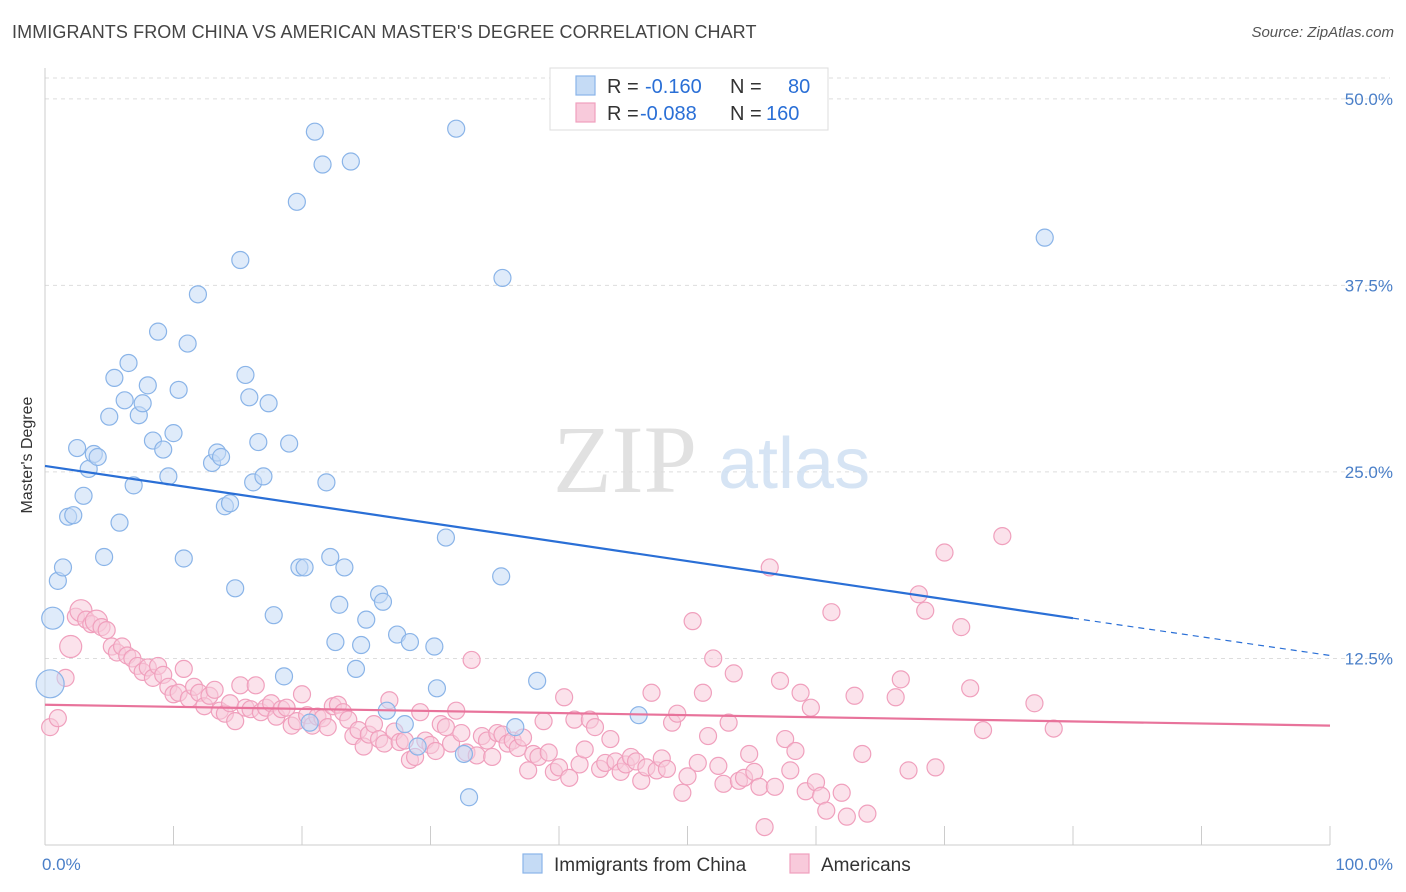 This screenshot has width=1406, height=892. Describe the element at coordinates (623, 114) in the screenshot. I see `legend-r-label-2: R =` at that location.